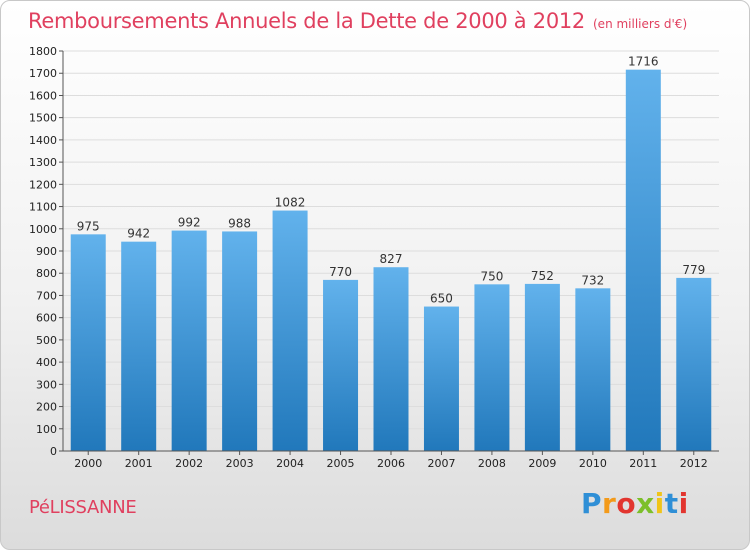 This screenshot has width=750, height=550. Describe the element at coordinates (189, 340) in the screenshot. I see `bar-2002` at that location.